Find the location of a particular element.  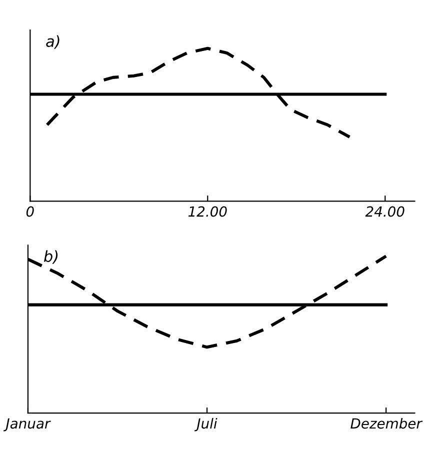

x-tick-label: 12.00 is located at coordinates (207, 211).